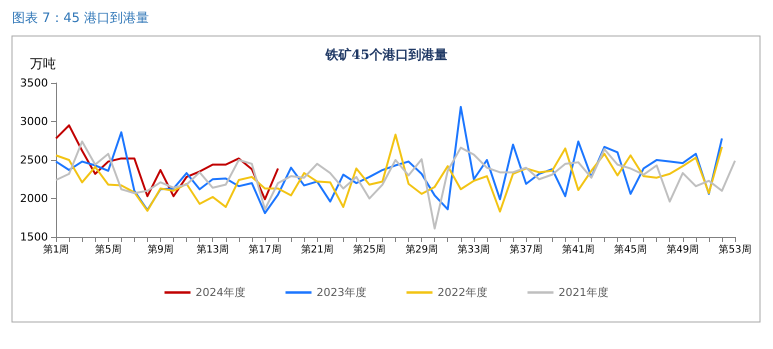  I want to click on y-tick-label: 2000, so click(34, 198).